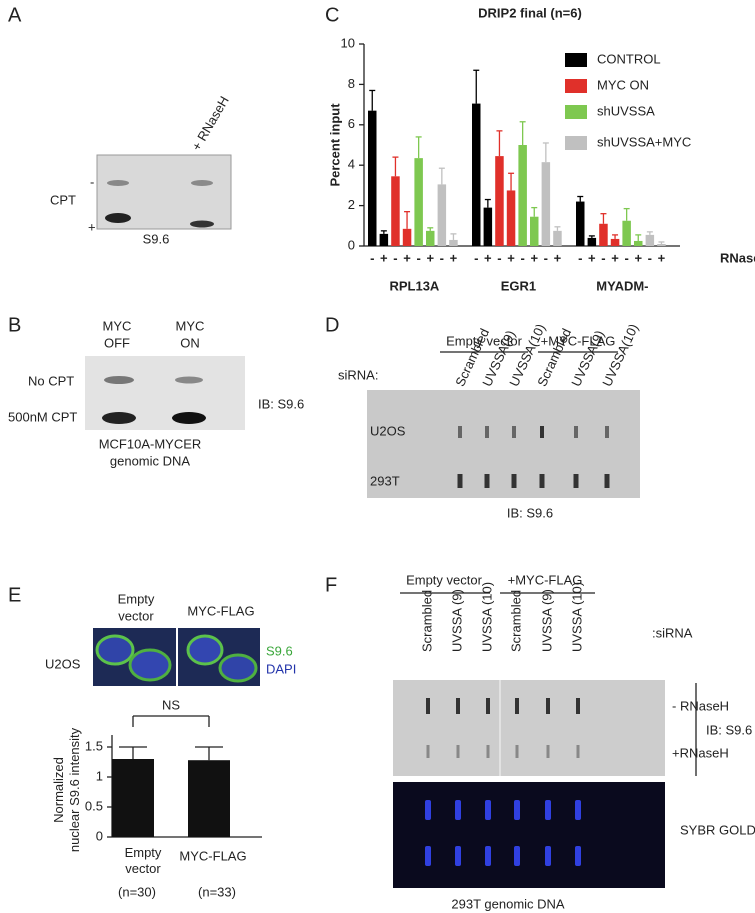 This screenshot has height=913, width=755. What do you see at coordinates (529, 835) in the screenshot?
I see `gel` at bounding box center [529, 835].